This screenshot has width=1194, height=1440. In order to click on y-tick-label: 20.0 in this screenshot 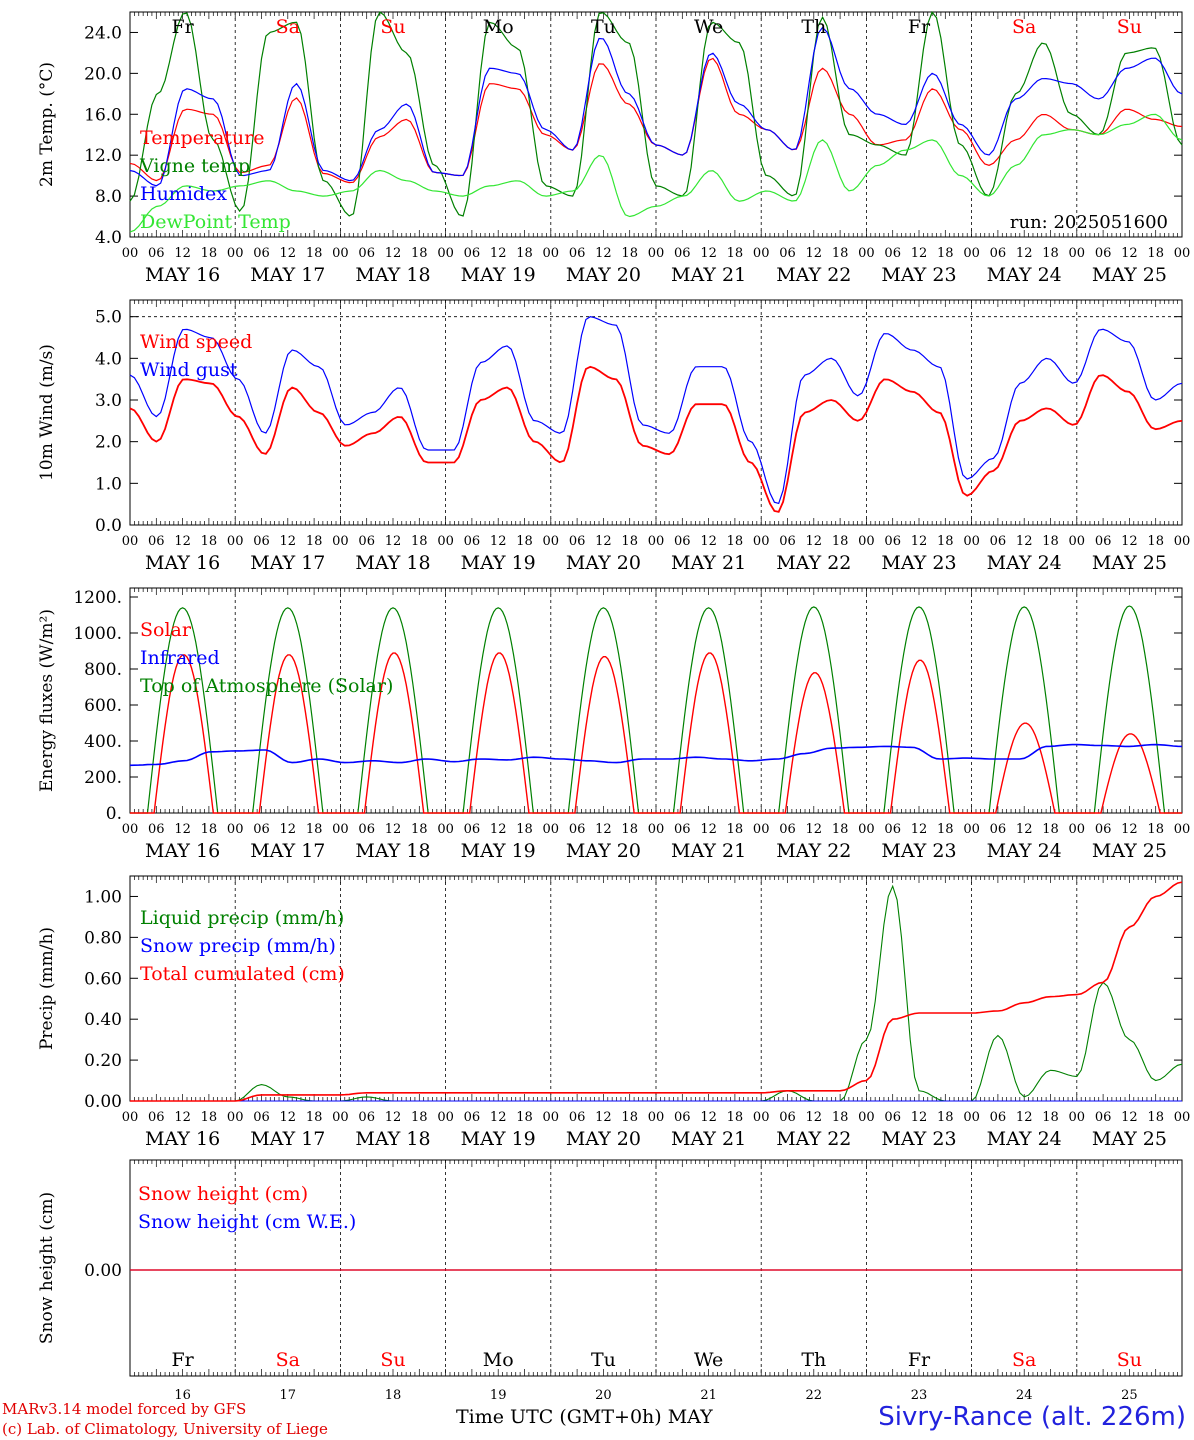, I will do `click(103, 74)`.